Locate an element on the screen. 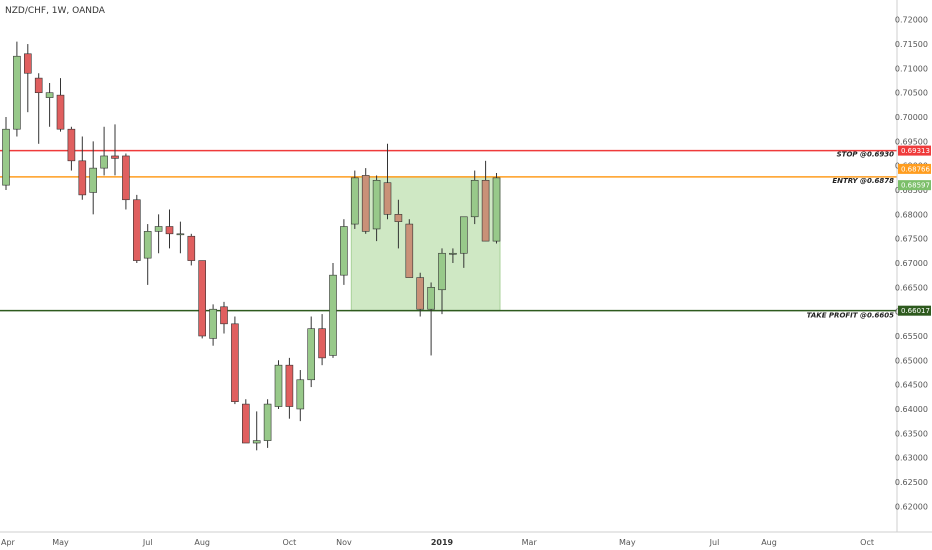 Image resolution: width=932 pixels, height=550 pixels. entry-price-badge-text: 0.68766 is located at coordinates (915, 169).